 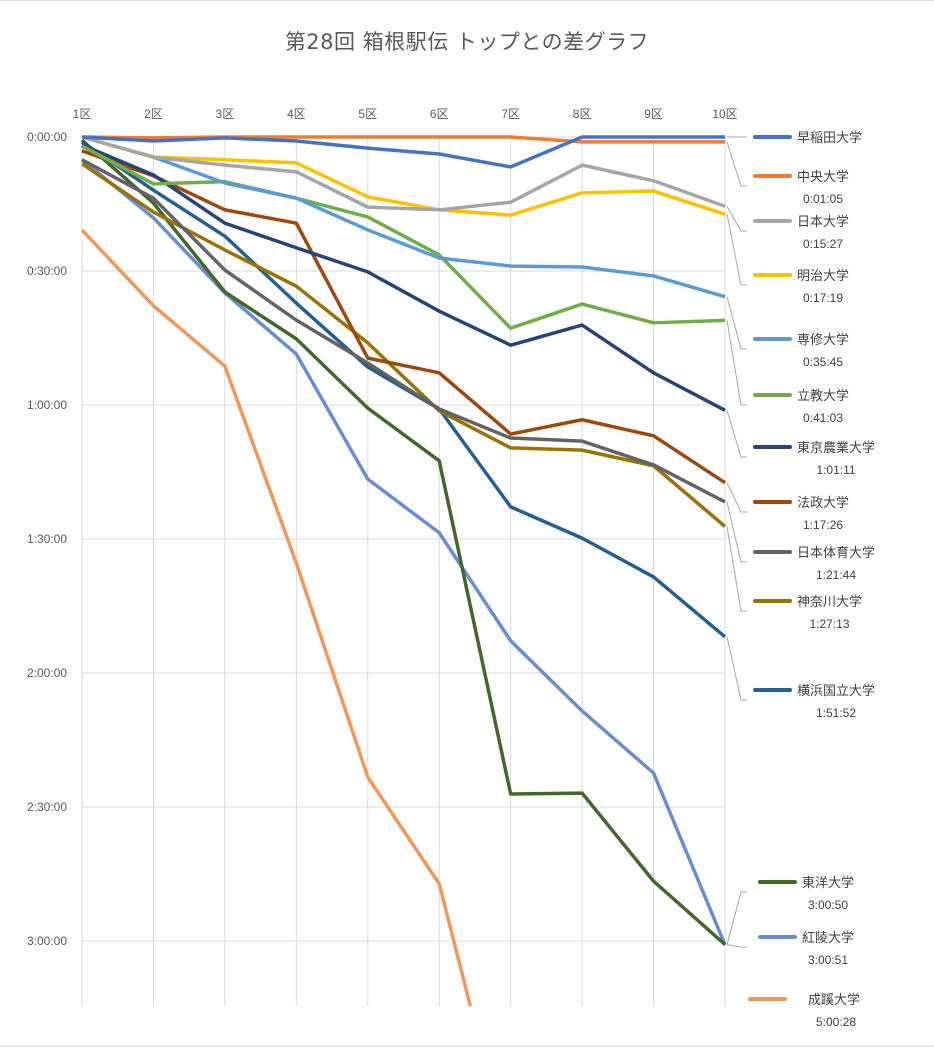 What do you see at coordinates (724, 114) in the screenshot?
I see `x-tick-label: 10区` at bounding box center [724, 114].